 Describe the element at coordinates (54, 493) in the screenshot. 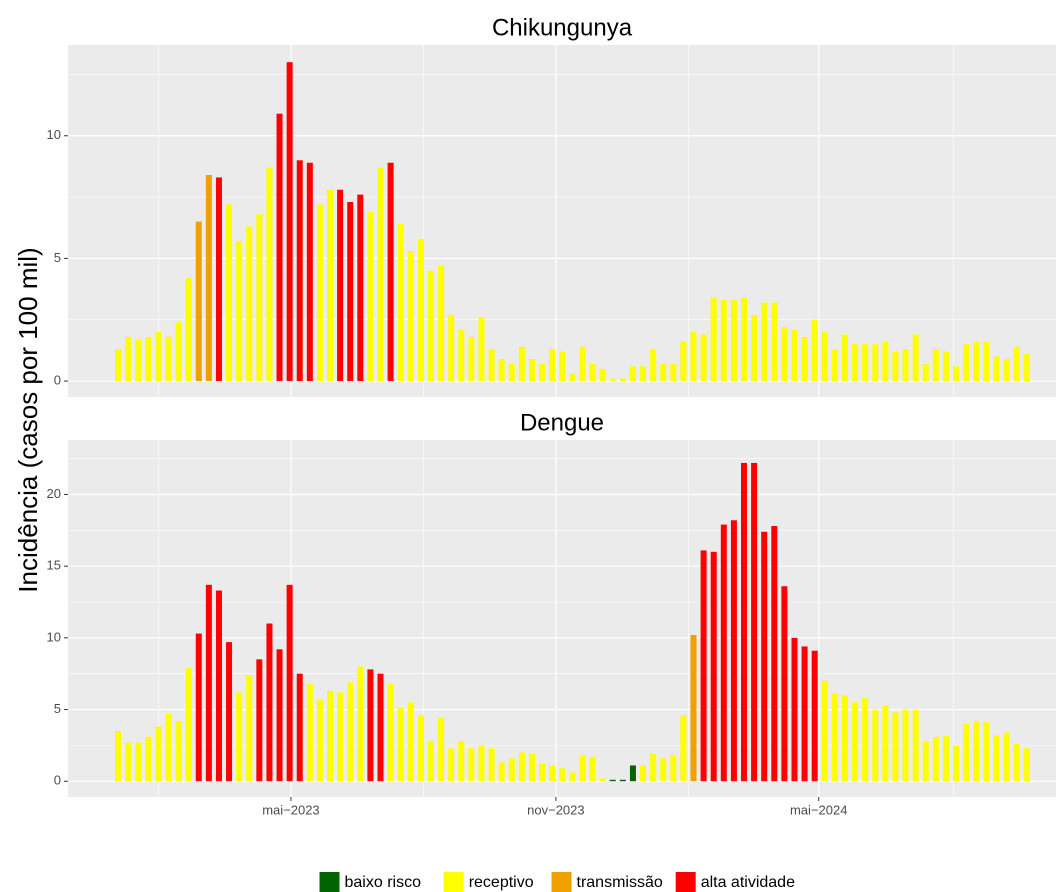

I see `y-tick-label: 20` at that location.